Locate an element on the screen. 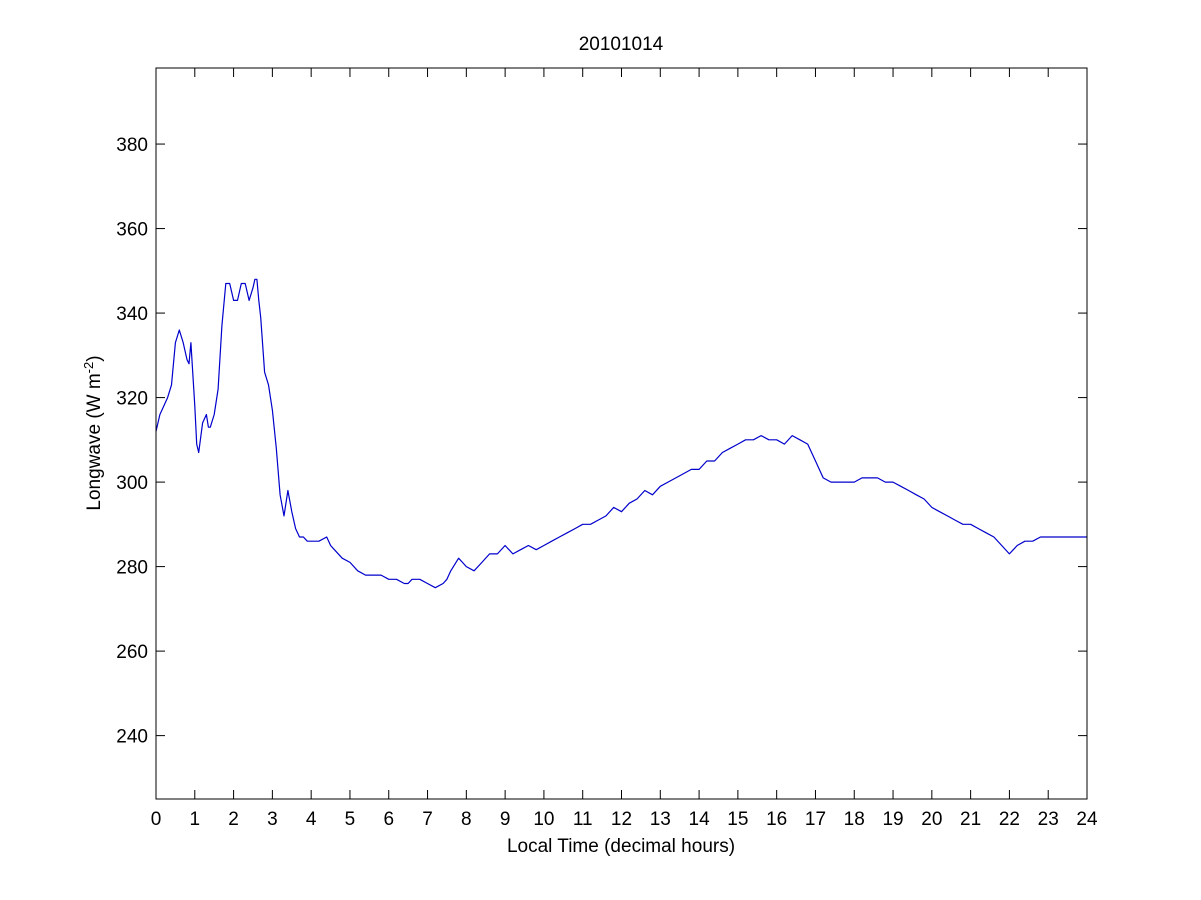  x-tick-label: 0 is located at coordinates (156, 819).